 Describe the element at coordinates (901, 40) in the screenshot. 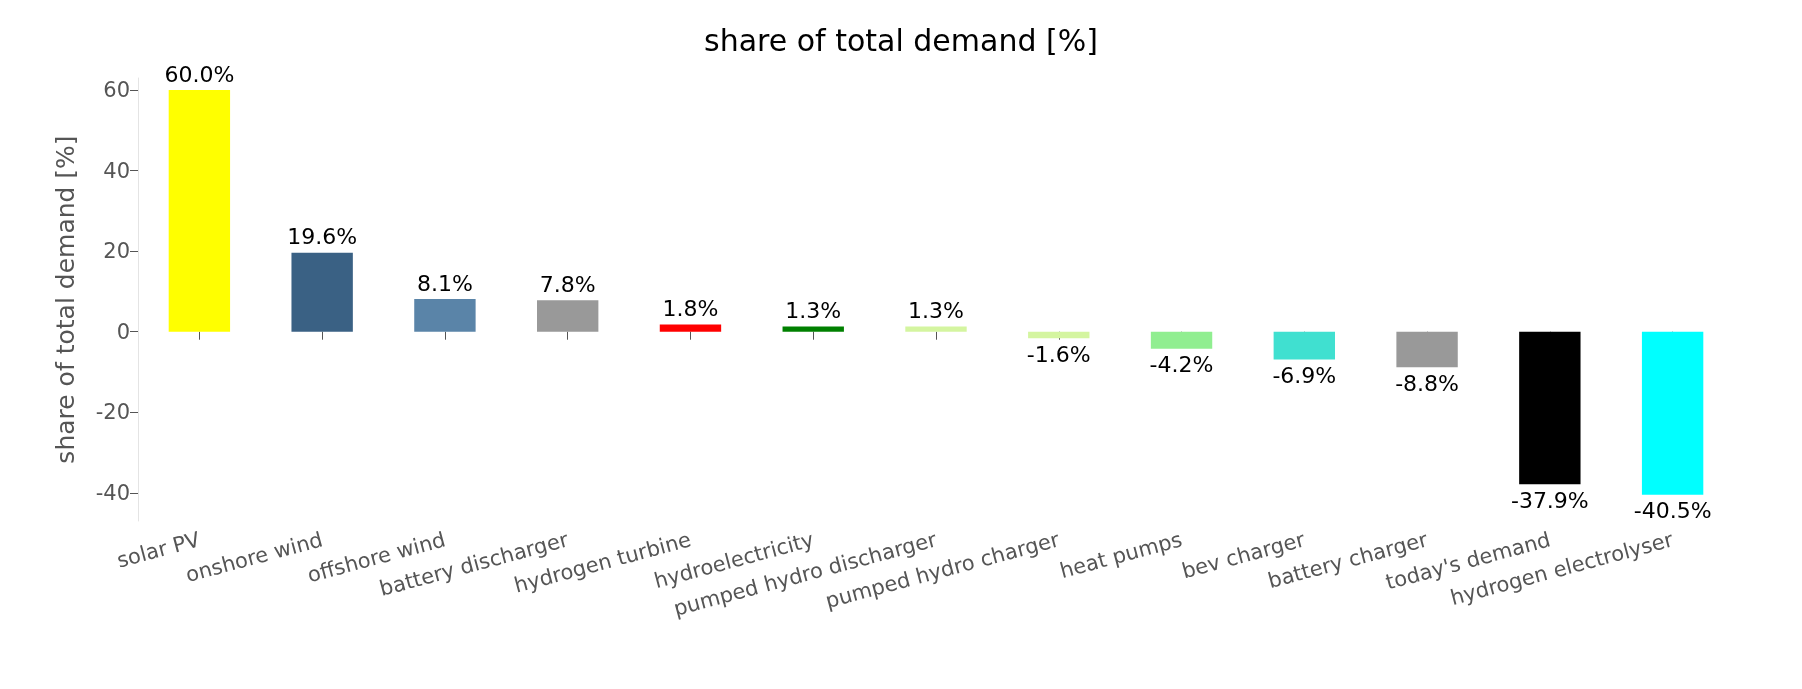

I see `chart-title: share of total demand [%]` at that location.